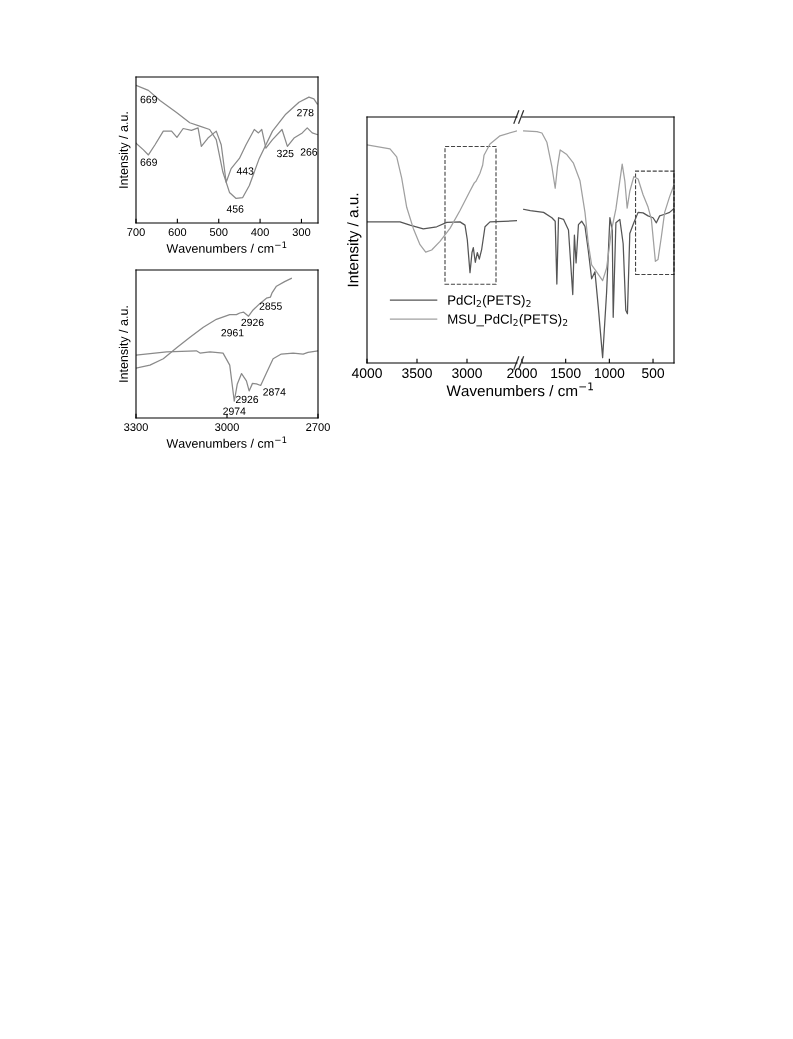  Describe the element at coordinates (232, 333) in the screenshot. I see `annotation: 2961` at that location.